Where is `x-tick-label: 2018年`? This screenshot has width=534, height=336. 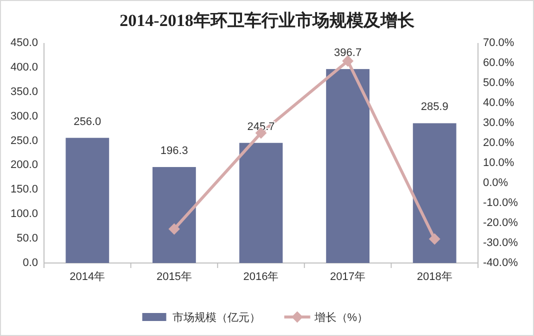 x-tick-label: 2018年 is located at coordinates (434, 277).